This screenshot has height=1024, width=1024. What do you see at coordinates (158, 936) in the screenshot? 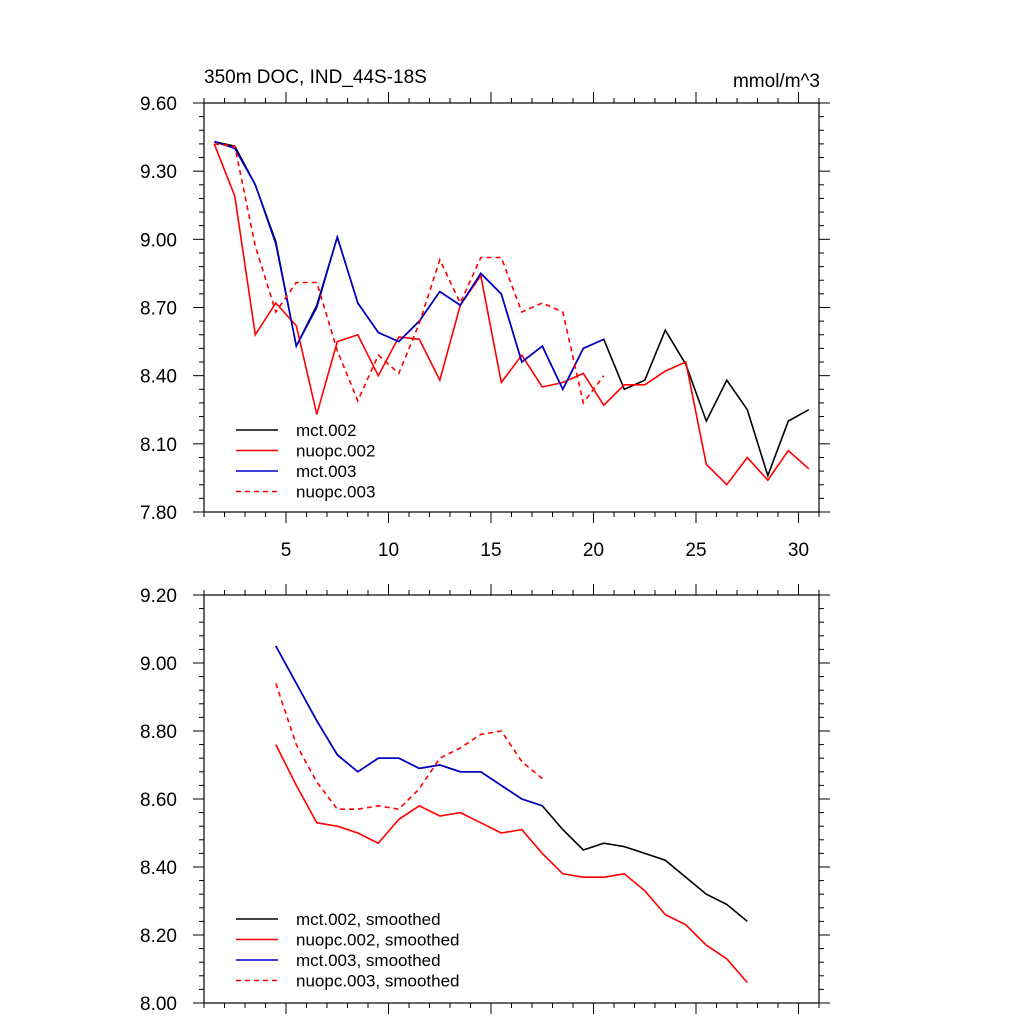
I see `y-tick-label: 8.20` at bounding box center [158, 936].